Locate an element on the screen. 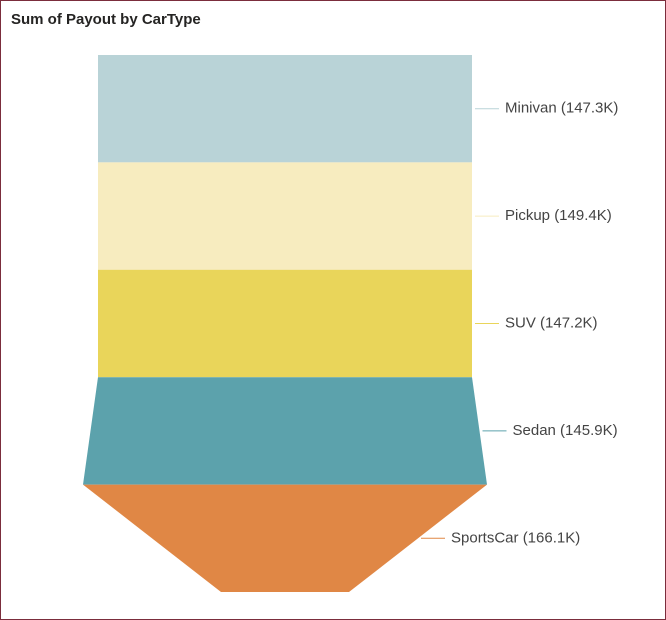 This screenshot has height=620, width=666. data-label: Minivan (147.3K) is located at coordinates (561, 108).